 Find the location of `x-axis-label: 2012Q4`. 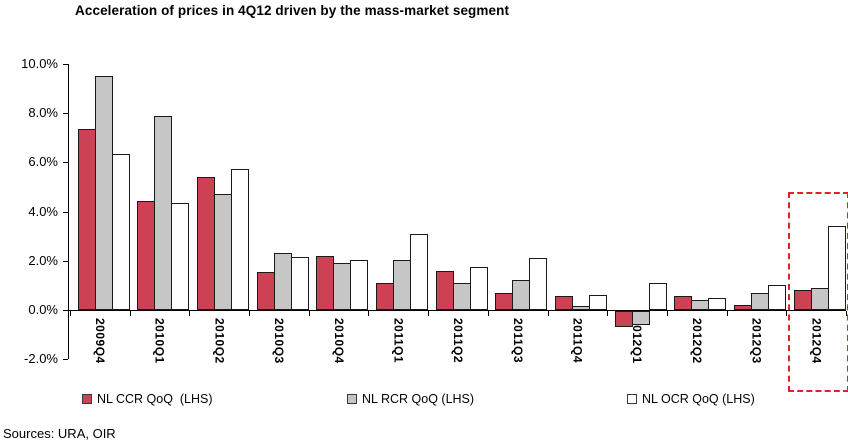

x-axis-label: 2012Q4 is located at coordinates (816, 341).